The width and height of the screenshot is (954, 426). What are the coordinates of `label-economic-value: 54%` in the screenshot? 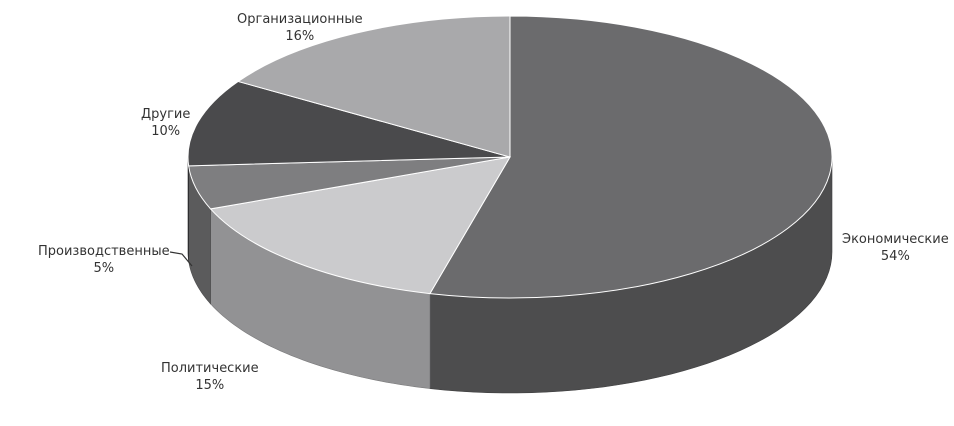 It's located at (895, 256).